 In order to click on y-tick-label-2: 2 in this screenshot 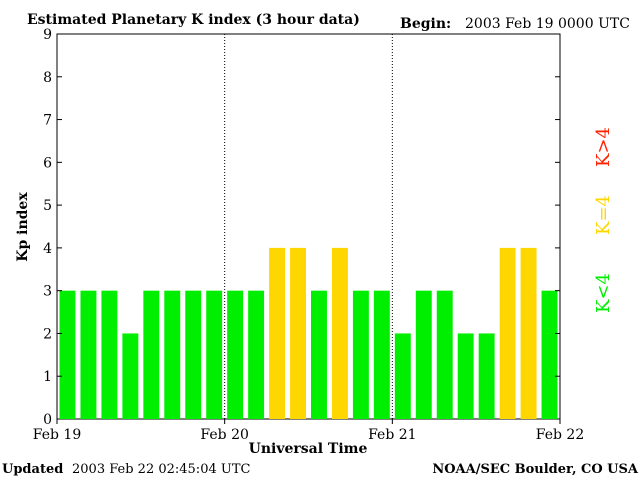, I will do `click(47, 334)`.